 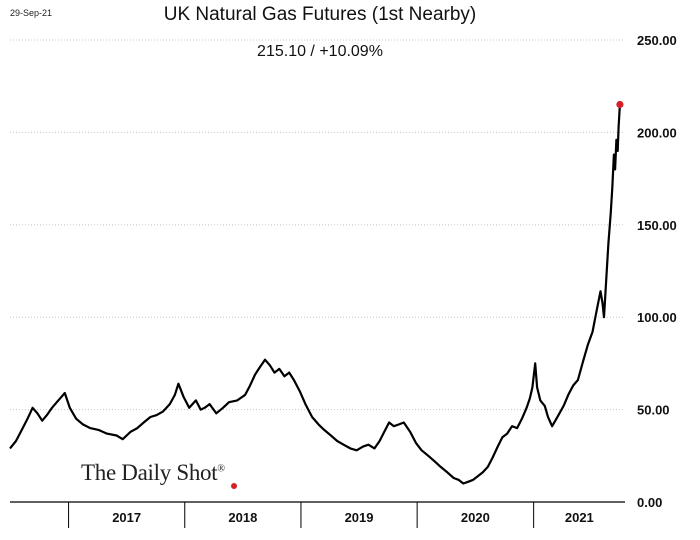 What do you see at coordinates (320, 14) in the screenshot?
I see `chart-title: UK Natural Gas Futures (1st Nearby)` at bounding box center [320, 14].